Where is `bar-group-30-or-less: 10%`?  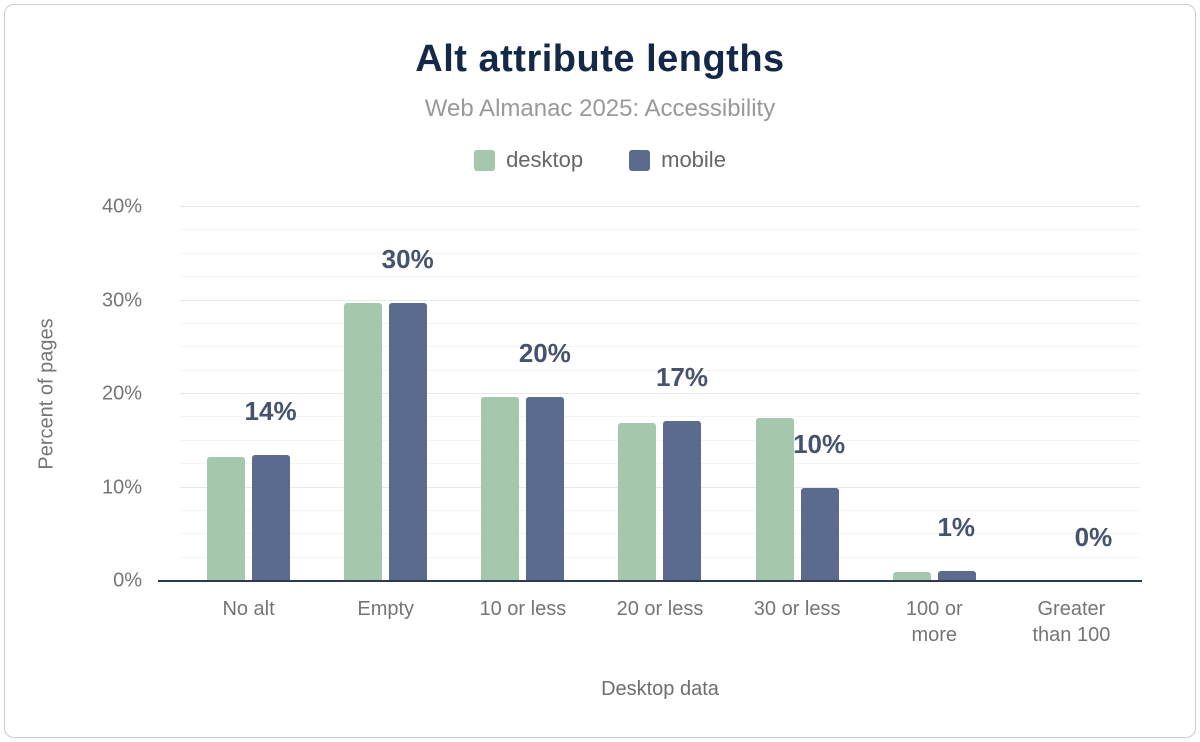 bar-group-30-or-less: 10% is located at coordinates (797, 394).